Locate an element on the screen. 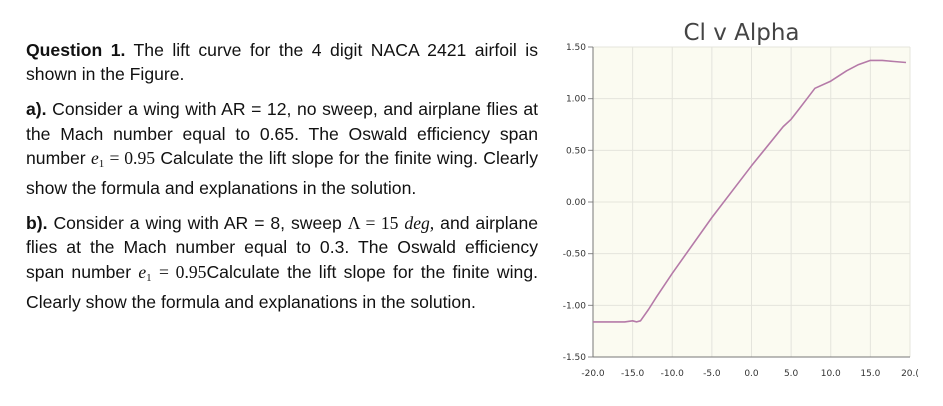 This screenshot has height=406, width=943. part-a-e-value: = 0.95 is located at coordinates (132, 157).